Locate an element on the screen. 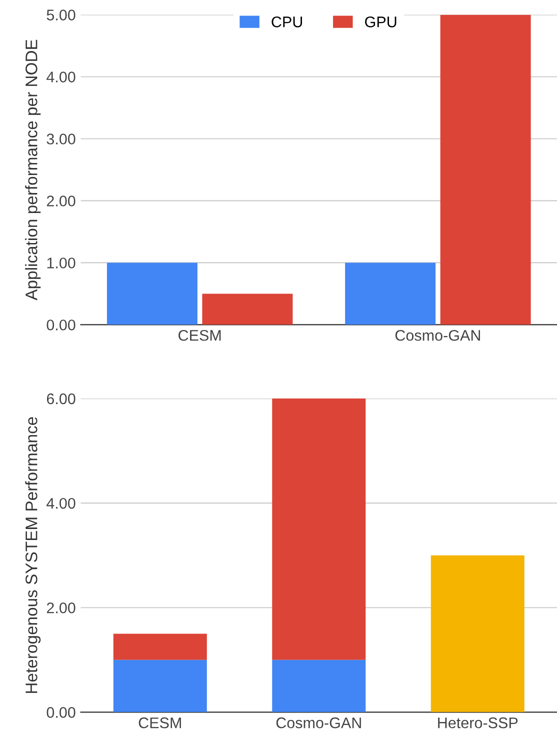 The width and height of the screenshot is (557, 738). y-tick-label: 1.00 is located at coordinates (61, 263).